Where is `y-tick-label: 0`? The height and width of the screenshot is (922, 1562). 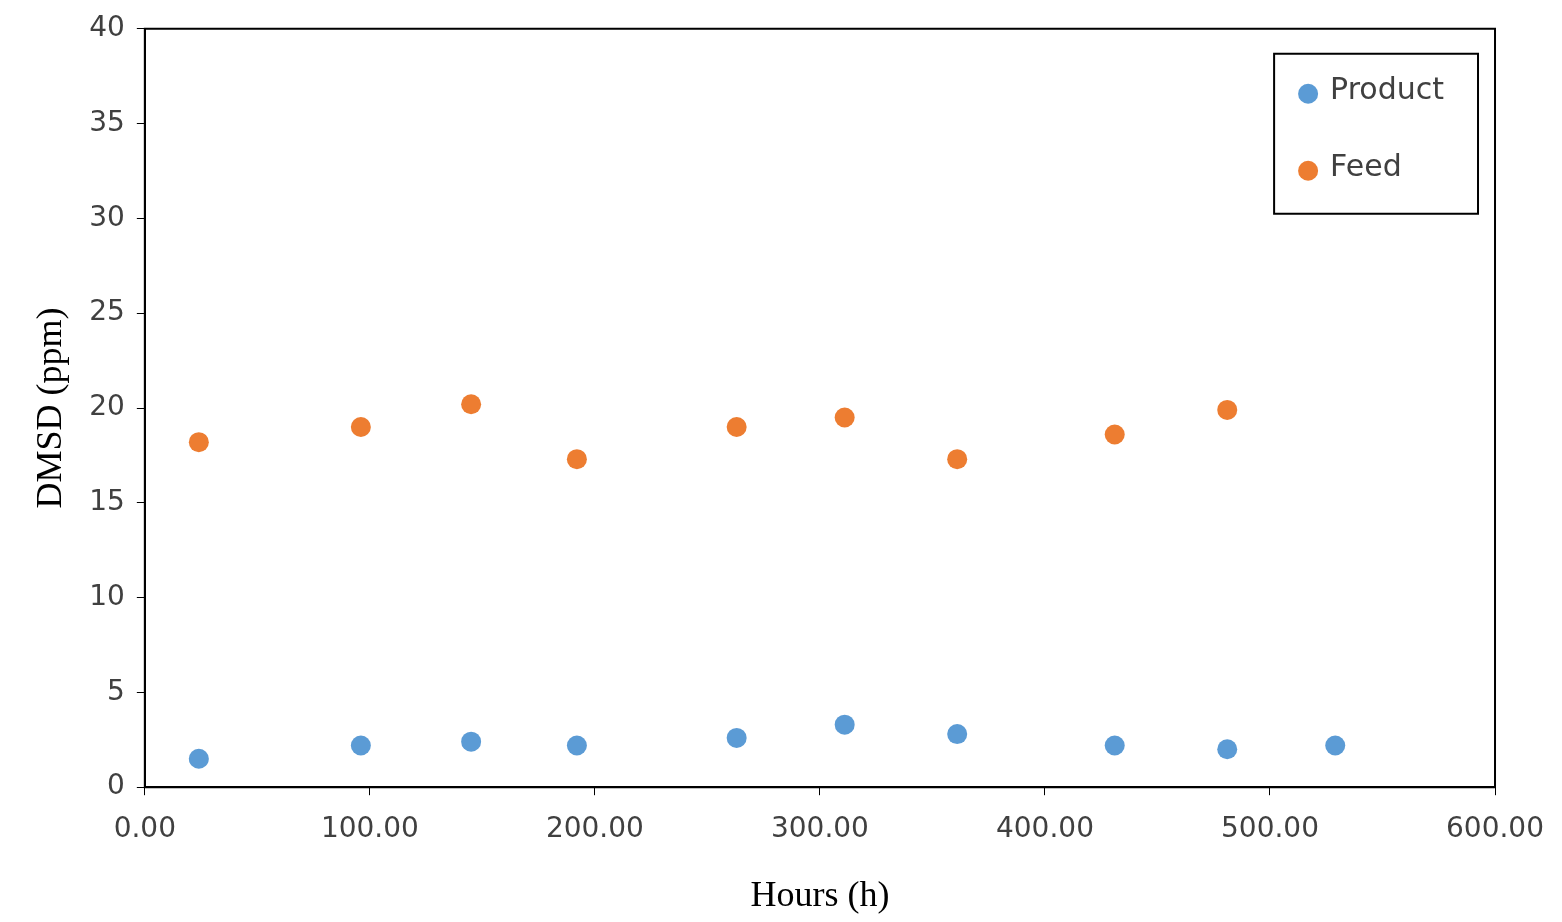
y-tick-label: 0 is located at coordinates (116, 785).